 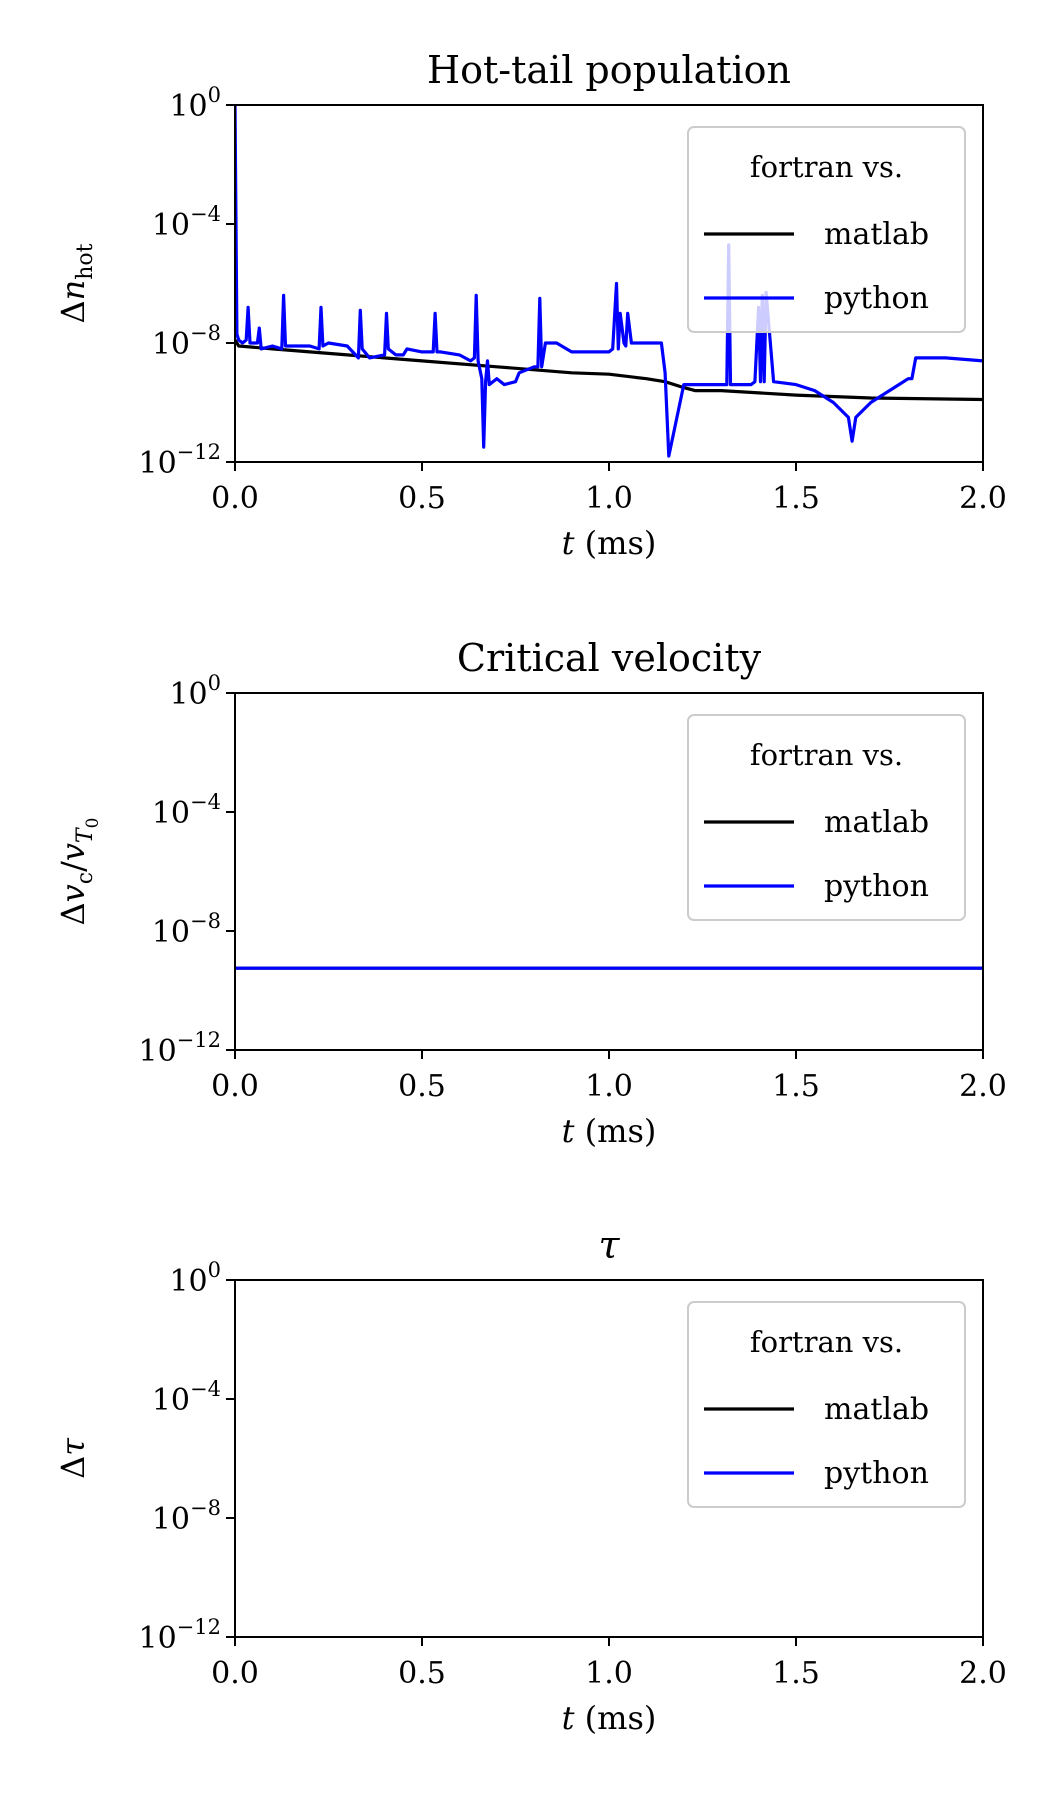 I want to click on y-axis-label: Δnhot, so click(x=76, y=283).